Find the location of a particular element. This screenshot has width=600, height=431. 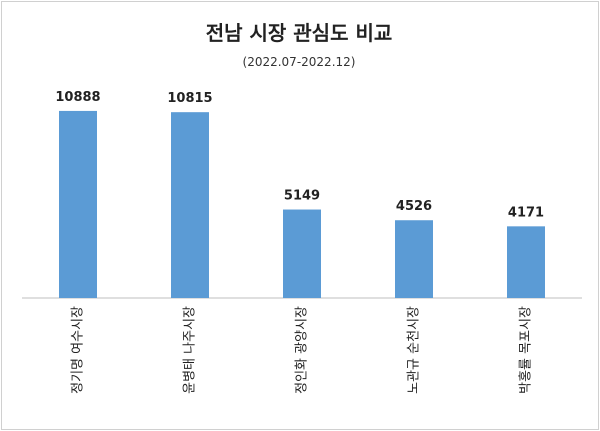

category-label-3: 노관규 순천시장 is located at coordinates (414, 350).